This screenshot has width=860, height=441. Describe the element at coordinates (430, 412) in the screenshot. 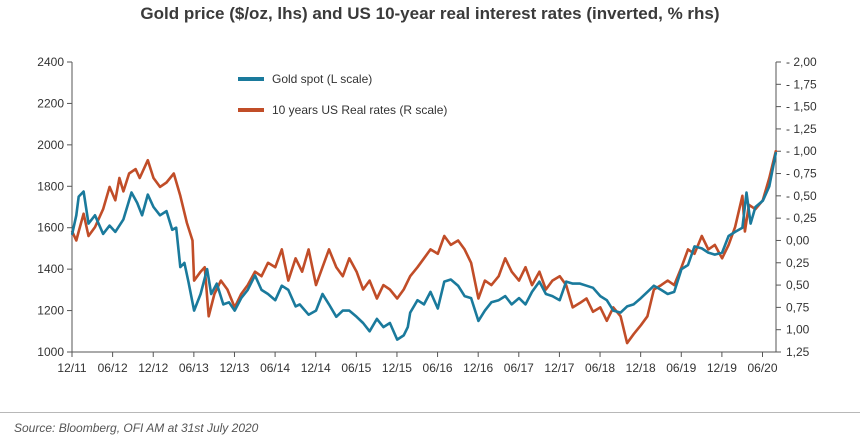

I see `divider-line` at that location.